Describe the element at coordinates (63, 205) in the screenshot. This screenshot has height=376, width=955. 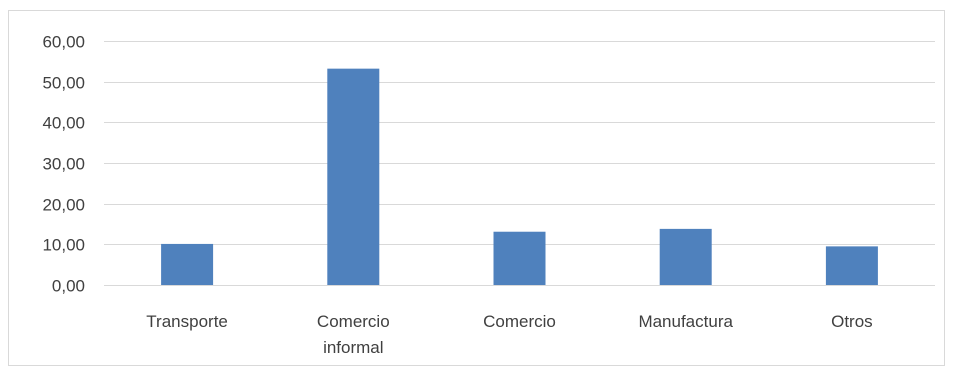
I see `y-tick-label: 20,00` at that location.